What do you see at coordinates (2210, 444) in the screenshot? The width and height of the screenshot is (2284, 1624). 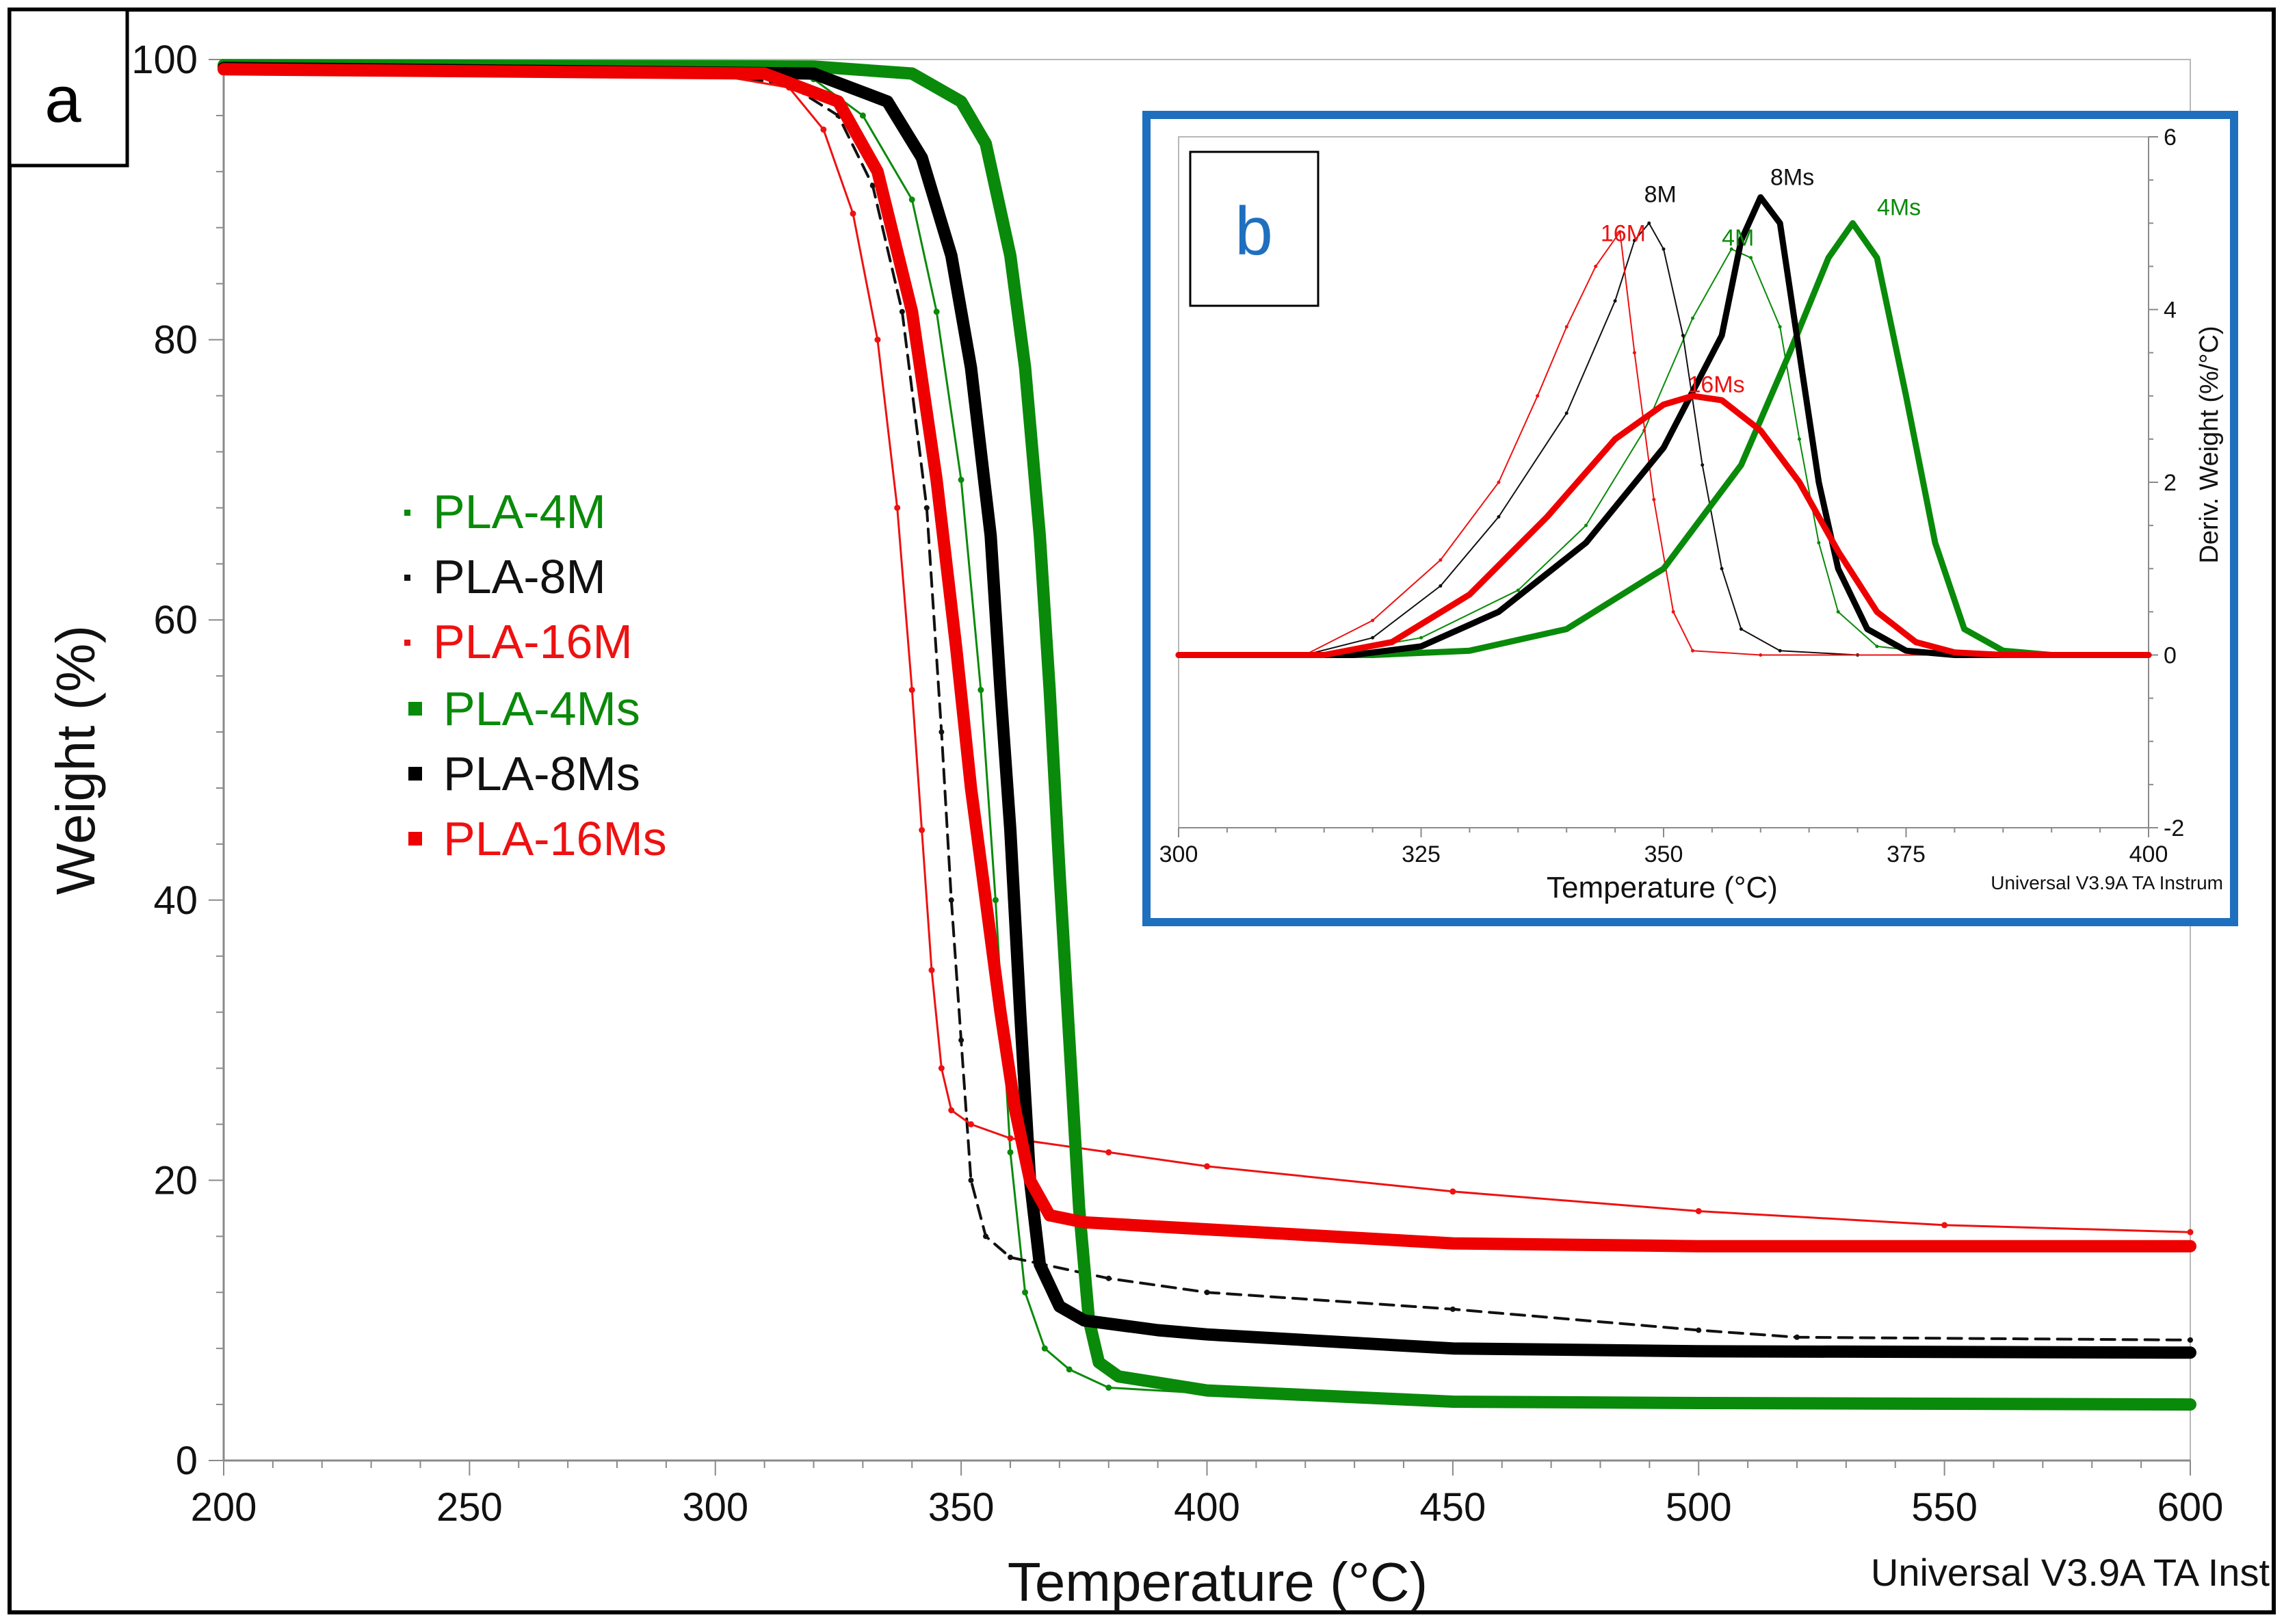 I see `inset-y-axis-label: Deriv. Weight (%/°C)` at bounding box center [2210, 444].